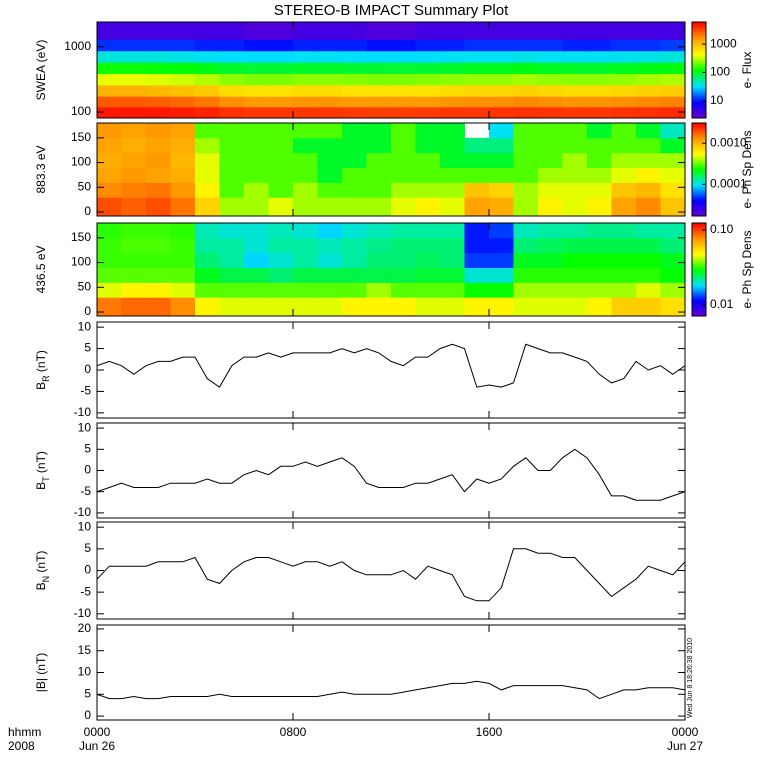 Image resolution: width=780 pixels, height=780 pixels. Describe the element at coordinates (81, 162) in the screenshot. I see `y-tick-label: 100` at that location.